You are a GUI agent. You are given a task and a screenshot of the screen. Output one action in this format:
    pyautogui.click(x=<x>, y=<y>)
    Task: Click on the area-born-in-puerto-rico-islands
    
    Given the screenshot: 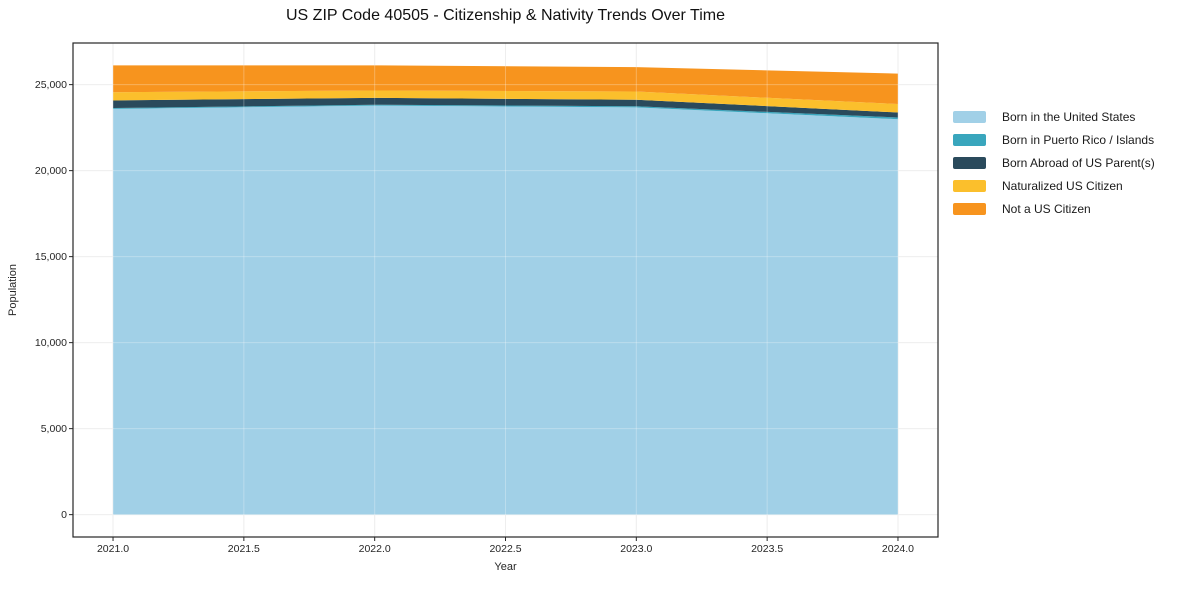 What is the action you would take?
    pyautogui.click(x=505, y=112)
    